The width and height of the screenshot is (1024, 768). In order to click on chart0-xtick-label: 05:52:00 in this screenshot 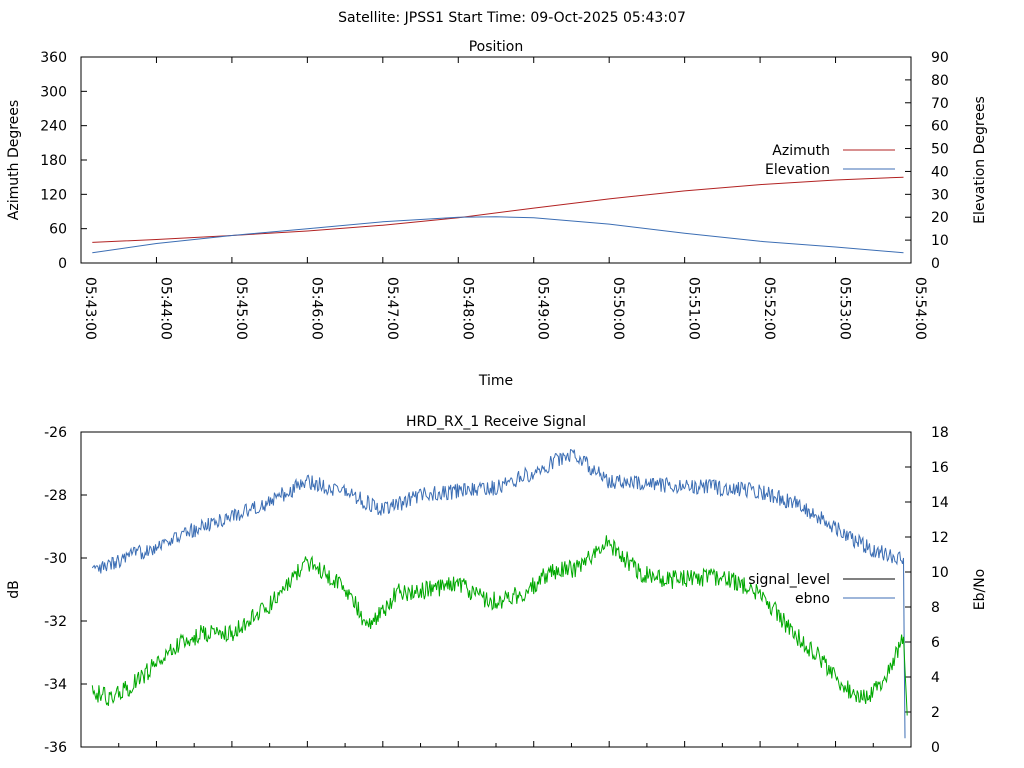, I will do `click(769, 308)`.